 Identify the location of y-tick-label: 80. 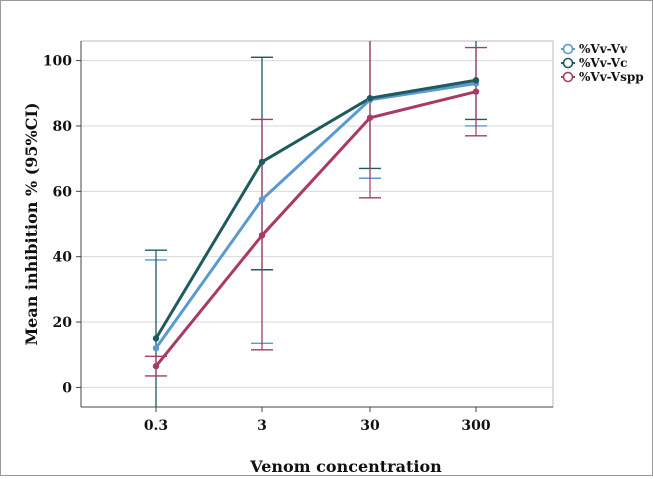
(63, 127).